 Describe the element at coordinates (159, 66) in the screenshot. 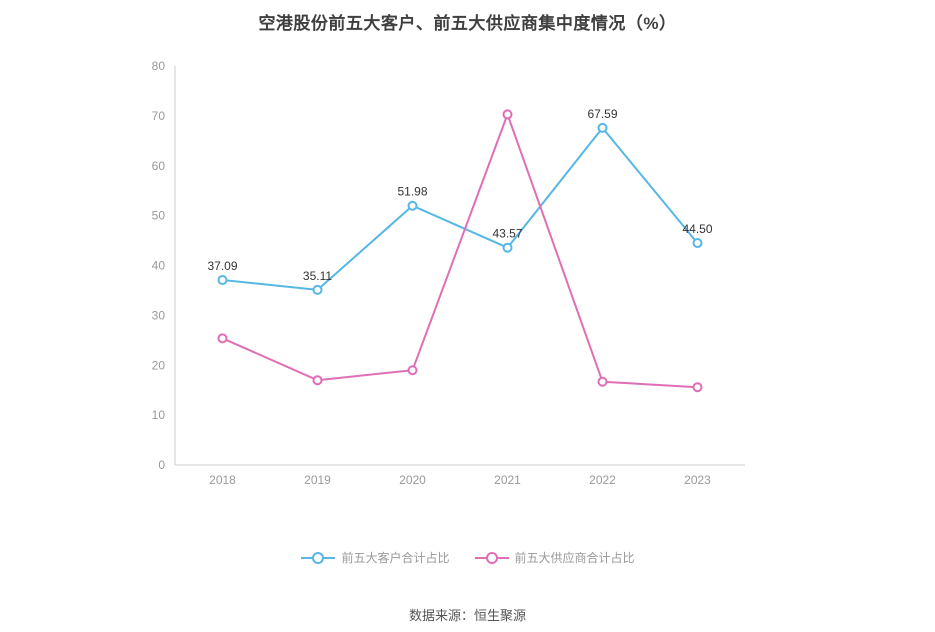

I see `y-tick-label: 80` at that location.